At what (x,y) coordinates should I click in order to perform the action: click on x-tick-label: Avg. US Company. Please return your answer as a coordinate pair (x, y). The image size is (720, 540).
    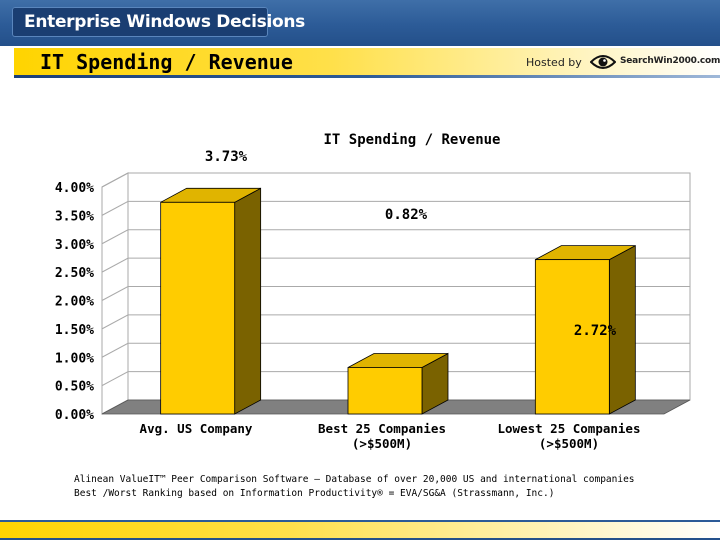
    Looking at the image, I should click on (196, 428).